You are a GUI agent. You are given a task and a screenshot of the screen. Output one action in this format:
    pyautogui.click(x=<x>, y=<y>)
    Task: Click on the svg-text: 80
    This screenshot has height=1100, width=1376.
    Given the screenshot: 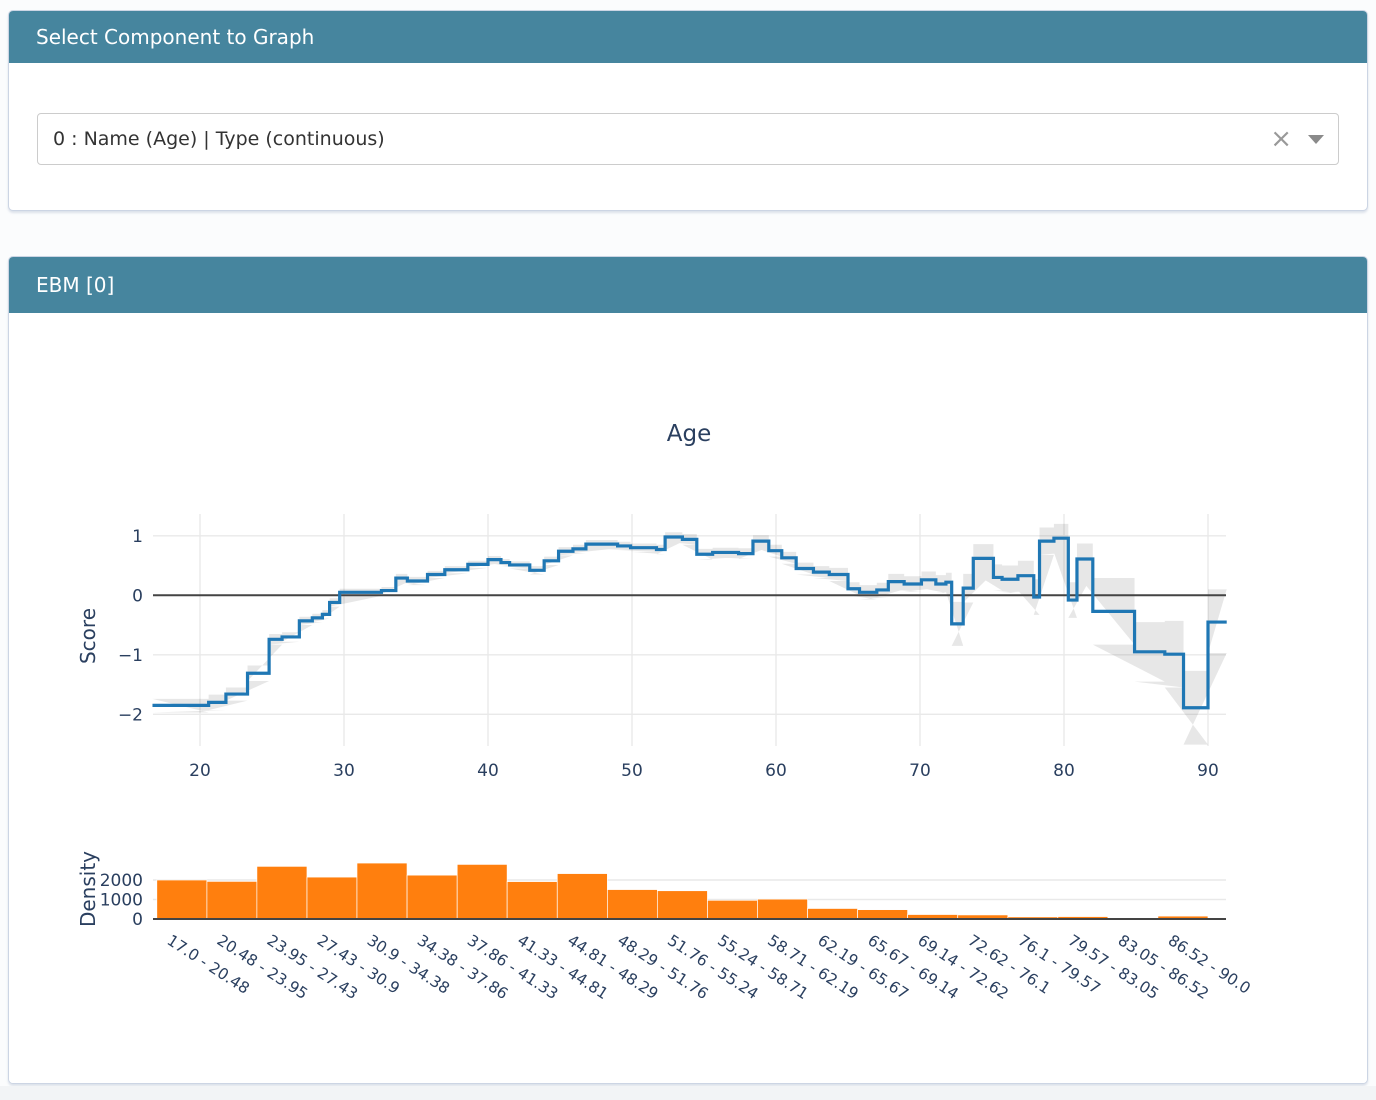 What is the action you would take?
    pyautogui.click(x=1064, y=771)
    